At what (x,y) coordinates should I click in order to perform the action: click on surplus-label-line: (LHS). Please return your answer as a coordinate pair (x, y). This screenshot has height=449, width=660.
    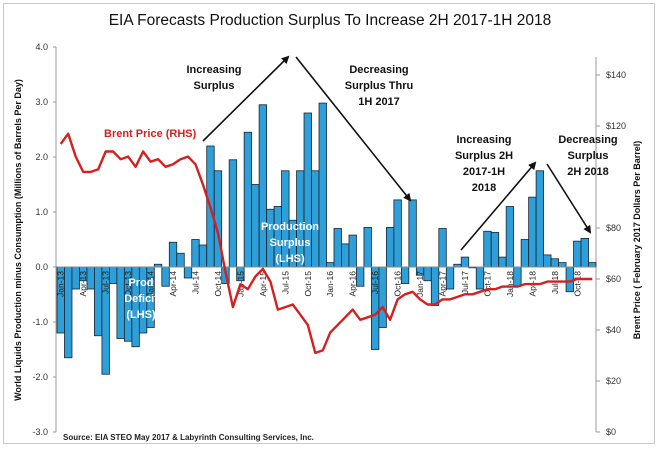
    Looking at the image, I should click on (290, 259).